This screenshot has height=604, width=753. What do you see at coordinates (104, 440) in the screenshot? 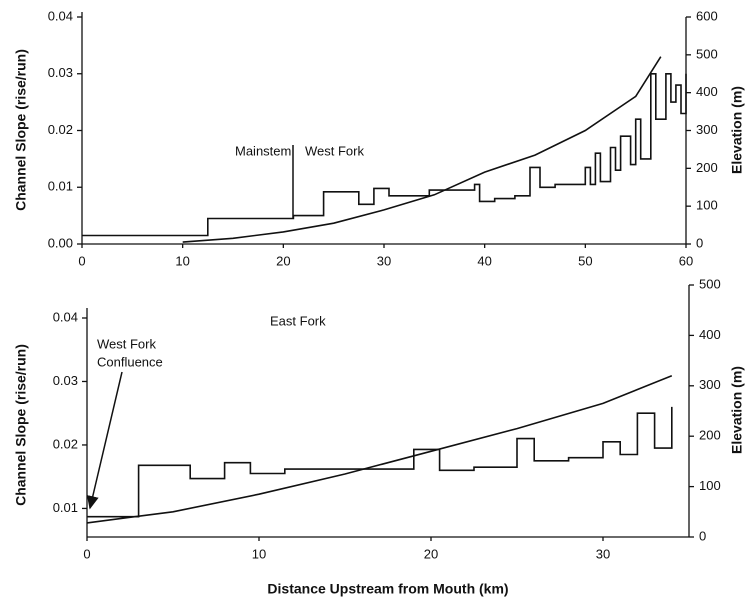
I see `arrow` at bounding box center [104, 440].